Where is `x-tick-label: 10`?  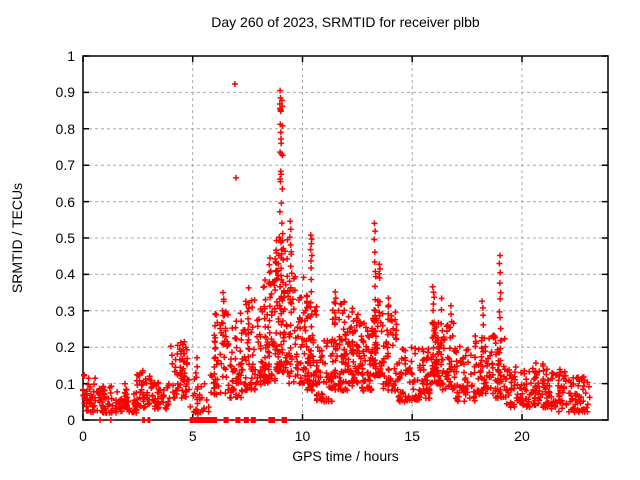
x-tick-label: 10 is located at coordinates (302, 436).